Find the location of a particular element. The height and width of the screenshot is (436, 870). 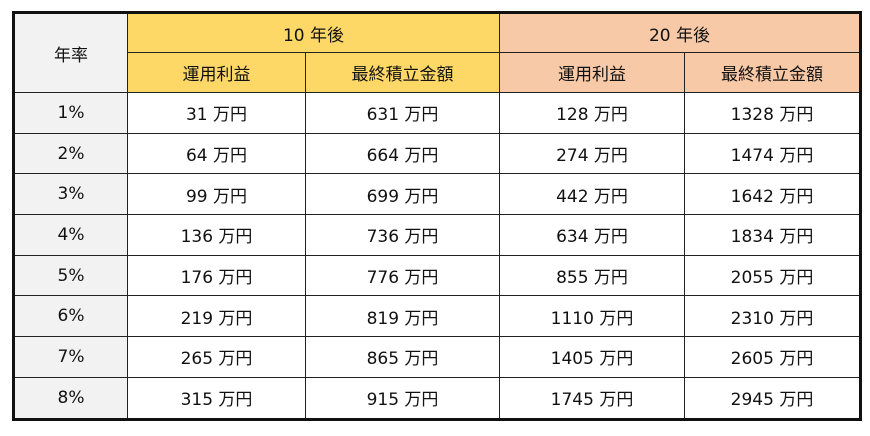

table-row: 4% 136 万円 736 万円 634 万円 1834 万円 is located at coordinates (437, 235).